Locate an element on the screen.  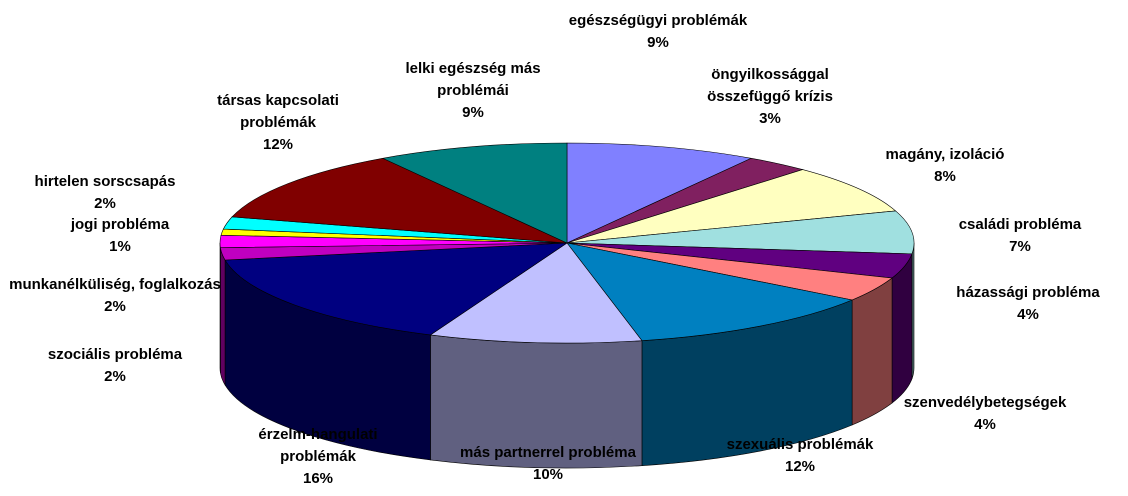
category-label: szenvedélybetegségek is located at coordinates (985, 402).